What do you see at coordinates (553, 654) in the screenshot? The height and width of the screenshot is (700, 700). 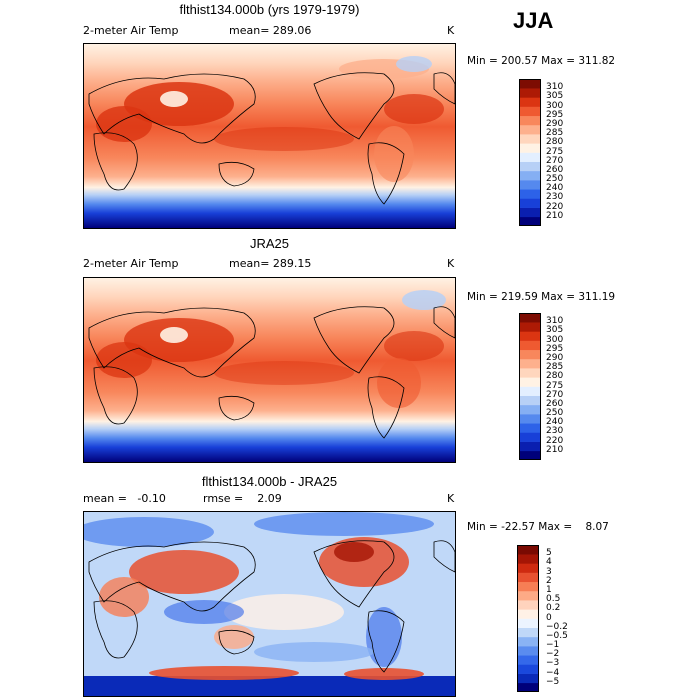 I see `colorbar-tick-label: −2` at bounding box center [553, 654].